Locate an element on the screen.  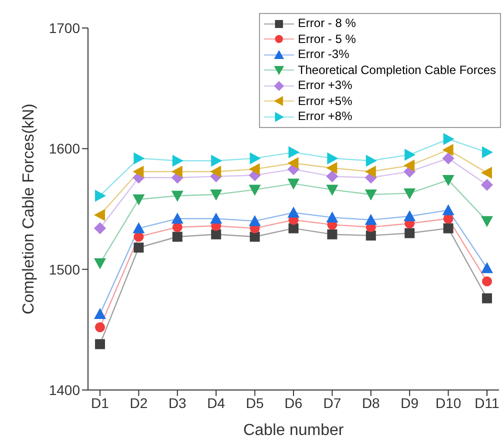
x-tick-label: D1 is located at coordinates (100, 402).